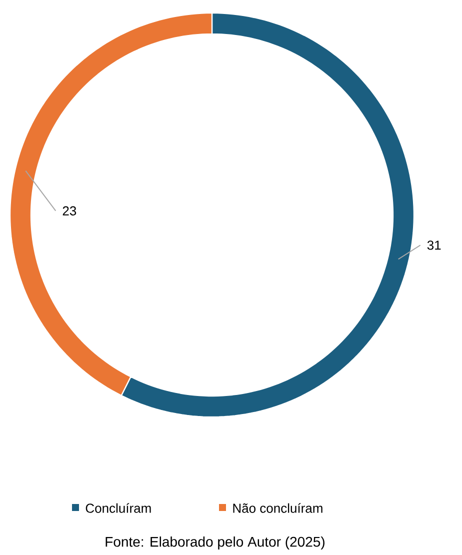 This screenshot has width=462, height=555. I want to click on legend-label: Concluíram, so click(118, 508).